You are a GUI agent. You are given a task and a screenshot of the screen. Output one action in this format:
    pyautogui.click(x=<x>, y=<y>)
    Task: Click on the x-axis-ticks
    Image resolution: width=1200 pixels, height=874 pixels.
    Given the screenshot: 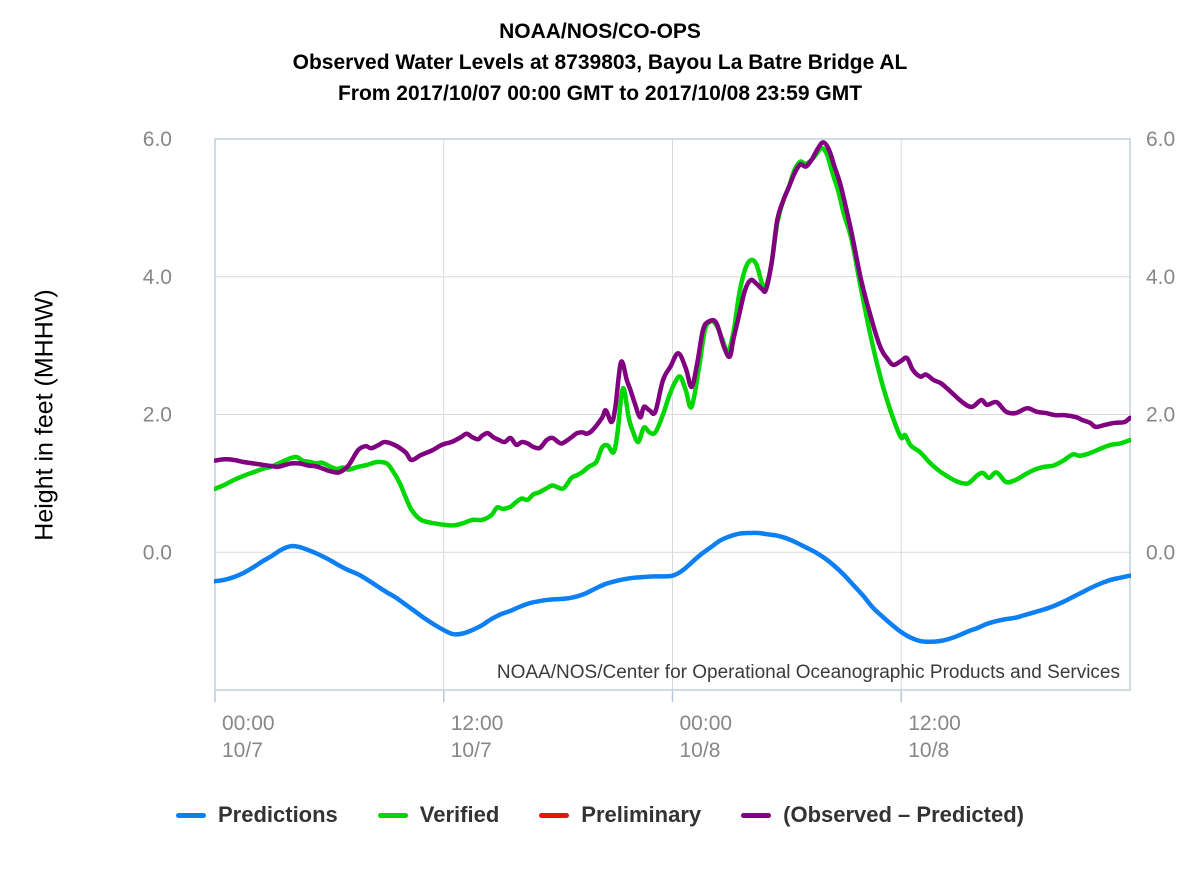 What is the action you would take?
    pyautogui.click(x=558, y=696)
    